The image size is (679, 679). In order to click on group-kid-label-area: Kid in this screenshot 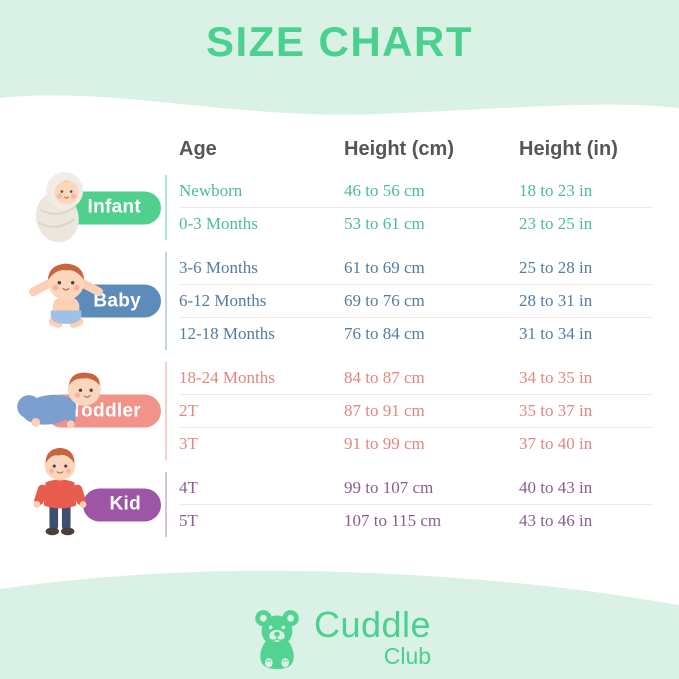, I will do `click(87, 492)`.